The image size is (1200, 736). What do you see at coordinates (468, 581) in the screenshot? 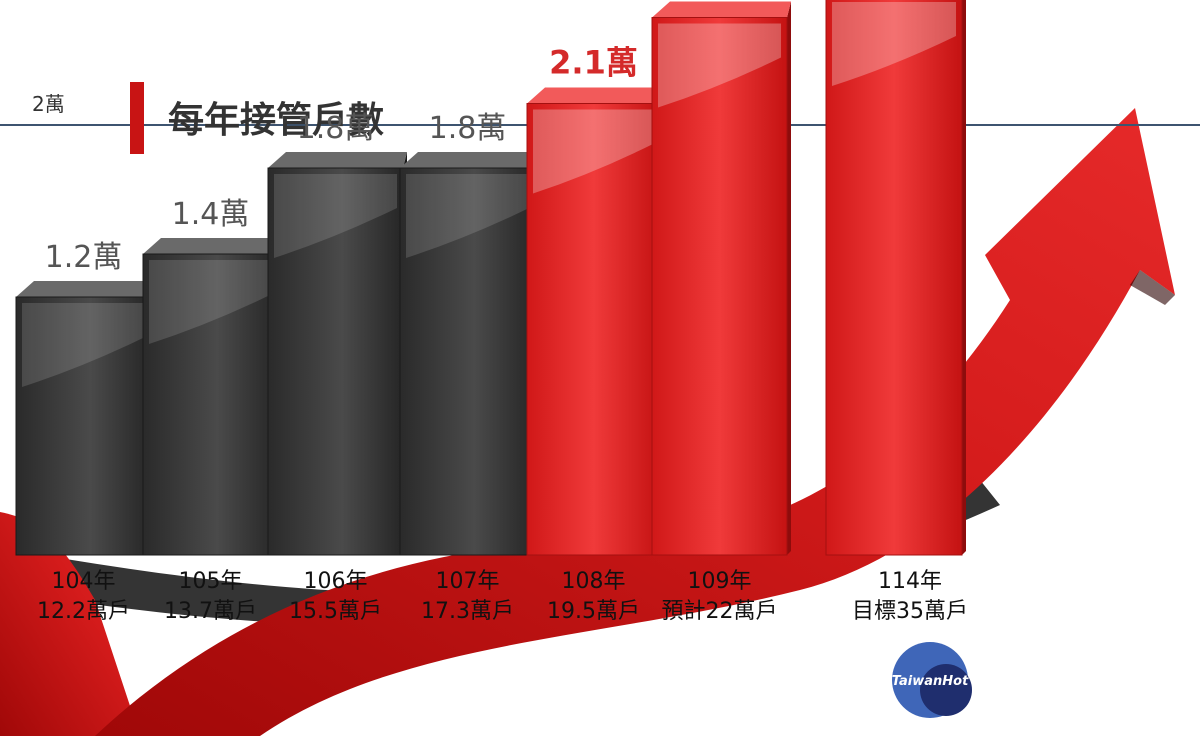
I see `category-label: 107年` at bounding box center [468, 581].